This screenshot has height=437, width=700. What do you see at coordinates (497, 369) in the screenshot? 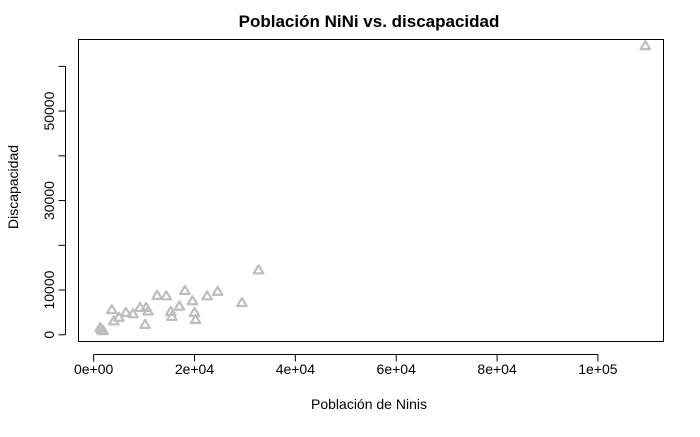
I see `x-tick-label: 8e+04` at bounding box center [497, 369].